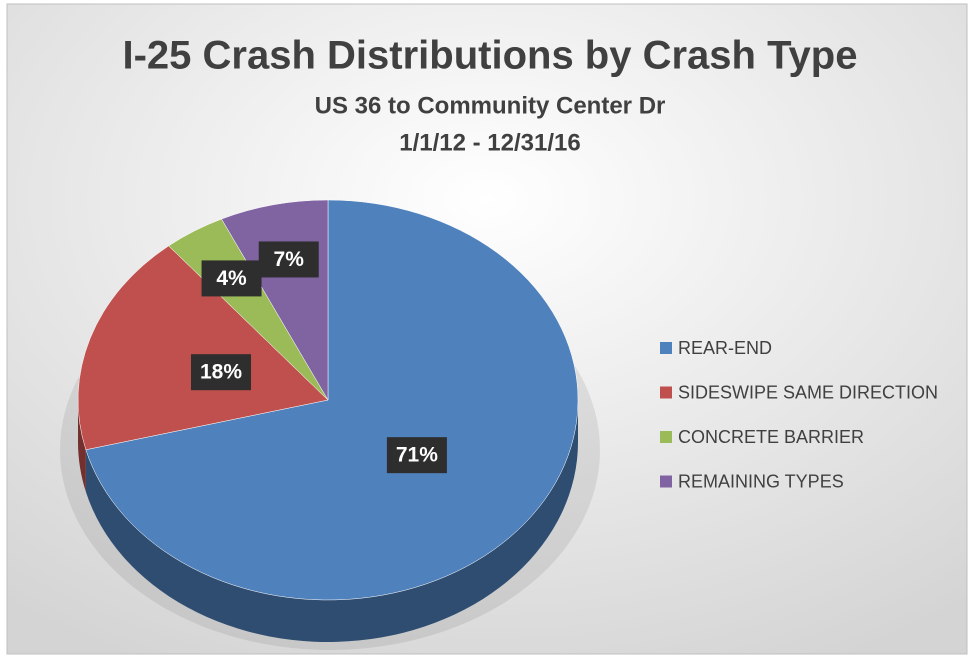 The height and width of the screenshot is (660, 974). I want to click on legend-label: SIDESWIPE SAME DIRECTION, so click(808, 392).